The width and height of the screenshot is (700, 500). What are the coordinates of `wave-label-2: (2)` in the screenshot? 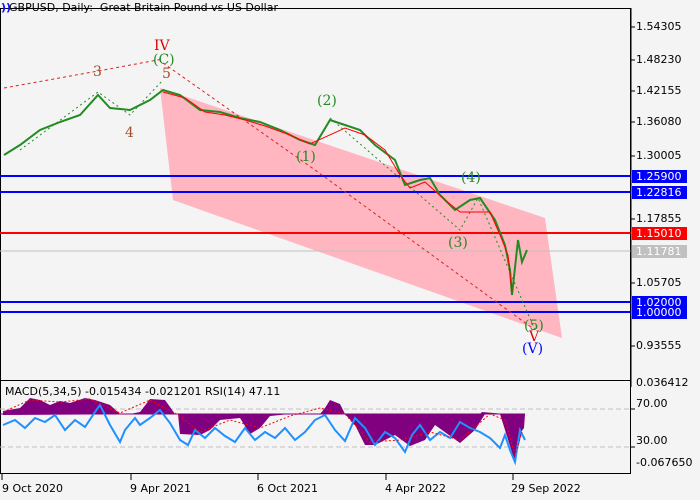 It's located at (327, 101).